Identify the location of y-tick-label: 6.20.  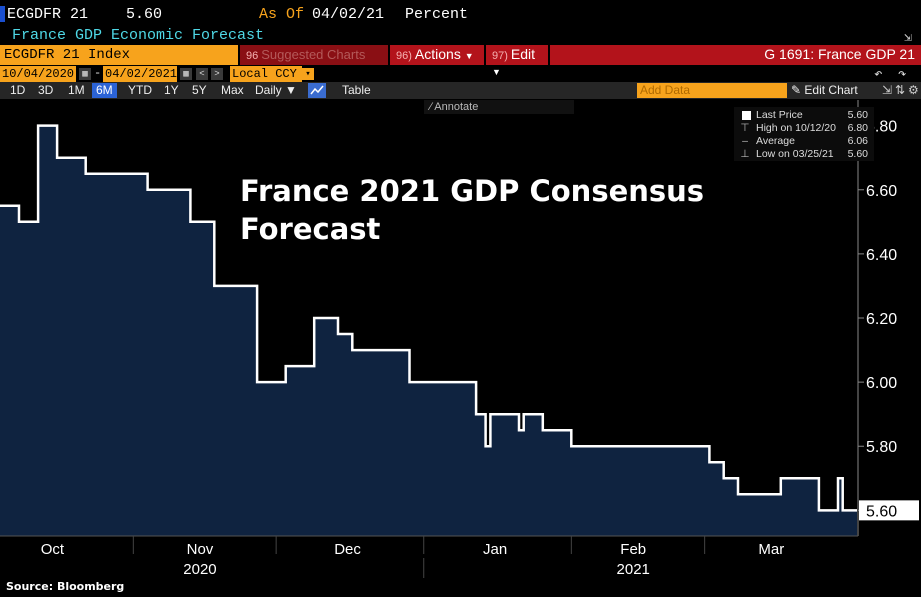
(881, 319).